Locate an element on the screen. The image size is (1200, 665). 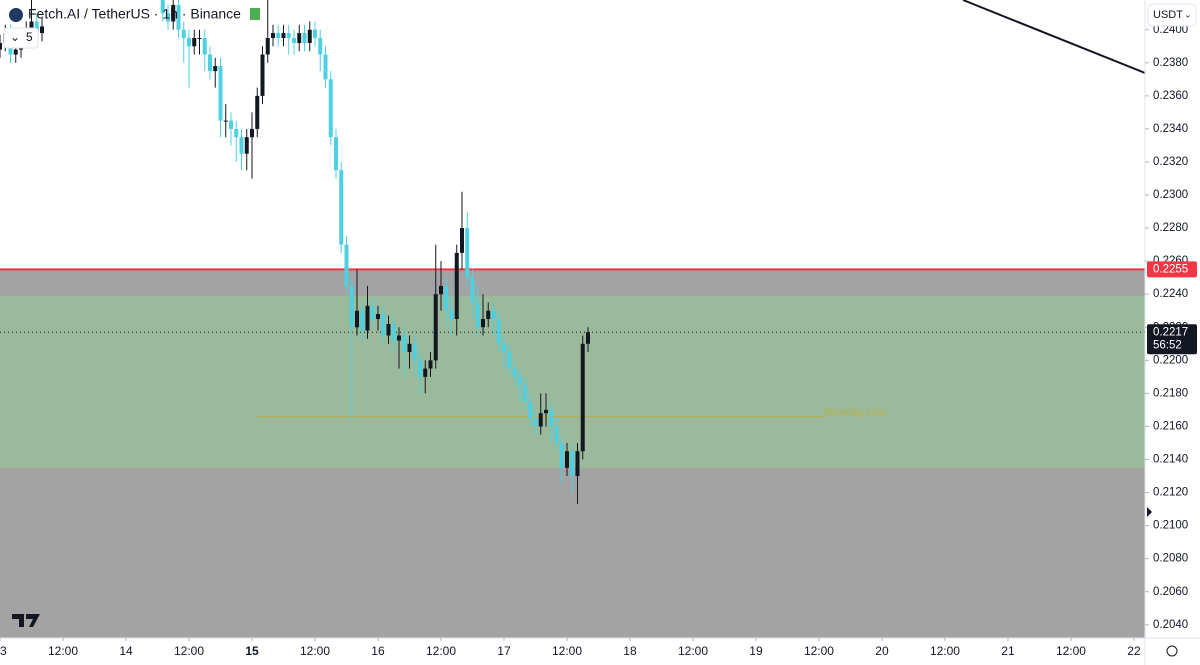
y-tick-label: 0.2060 is located at coordinates (1170, 592).